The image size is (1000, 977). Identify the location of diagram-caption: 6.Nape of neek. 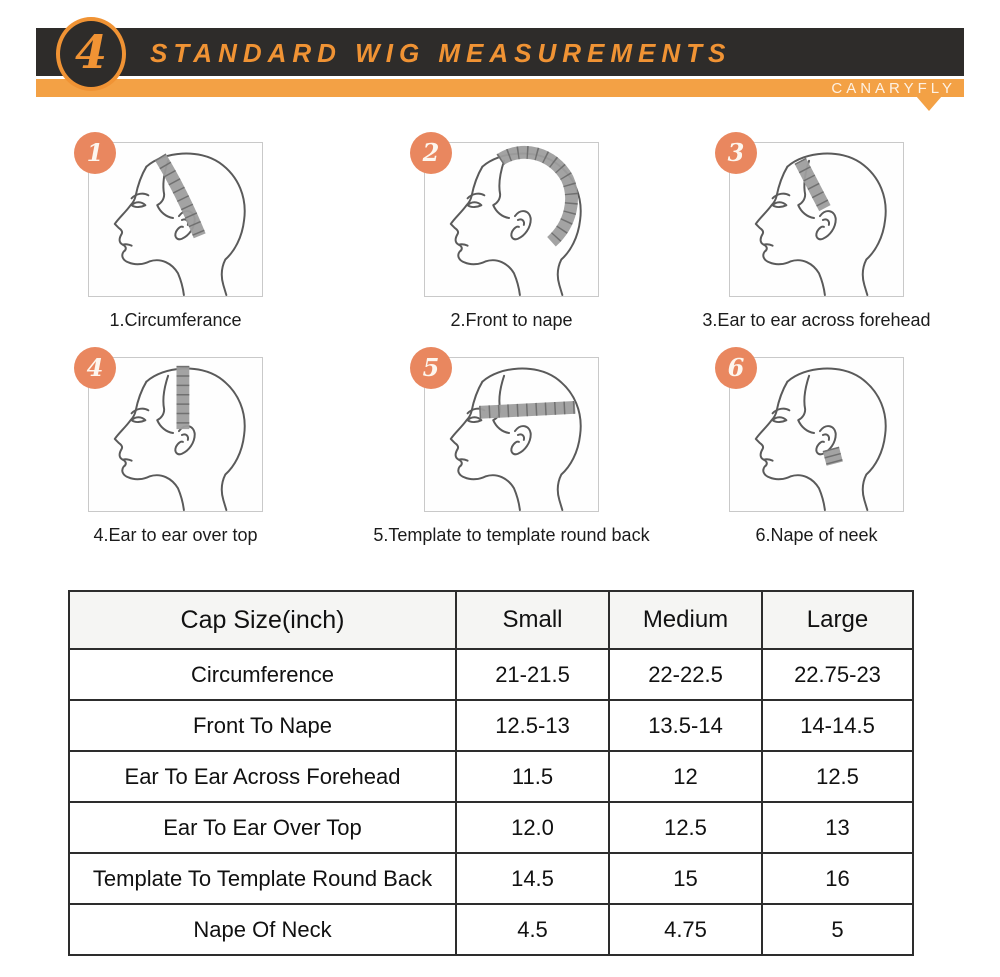
(816, 535).